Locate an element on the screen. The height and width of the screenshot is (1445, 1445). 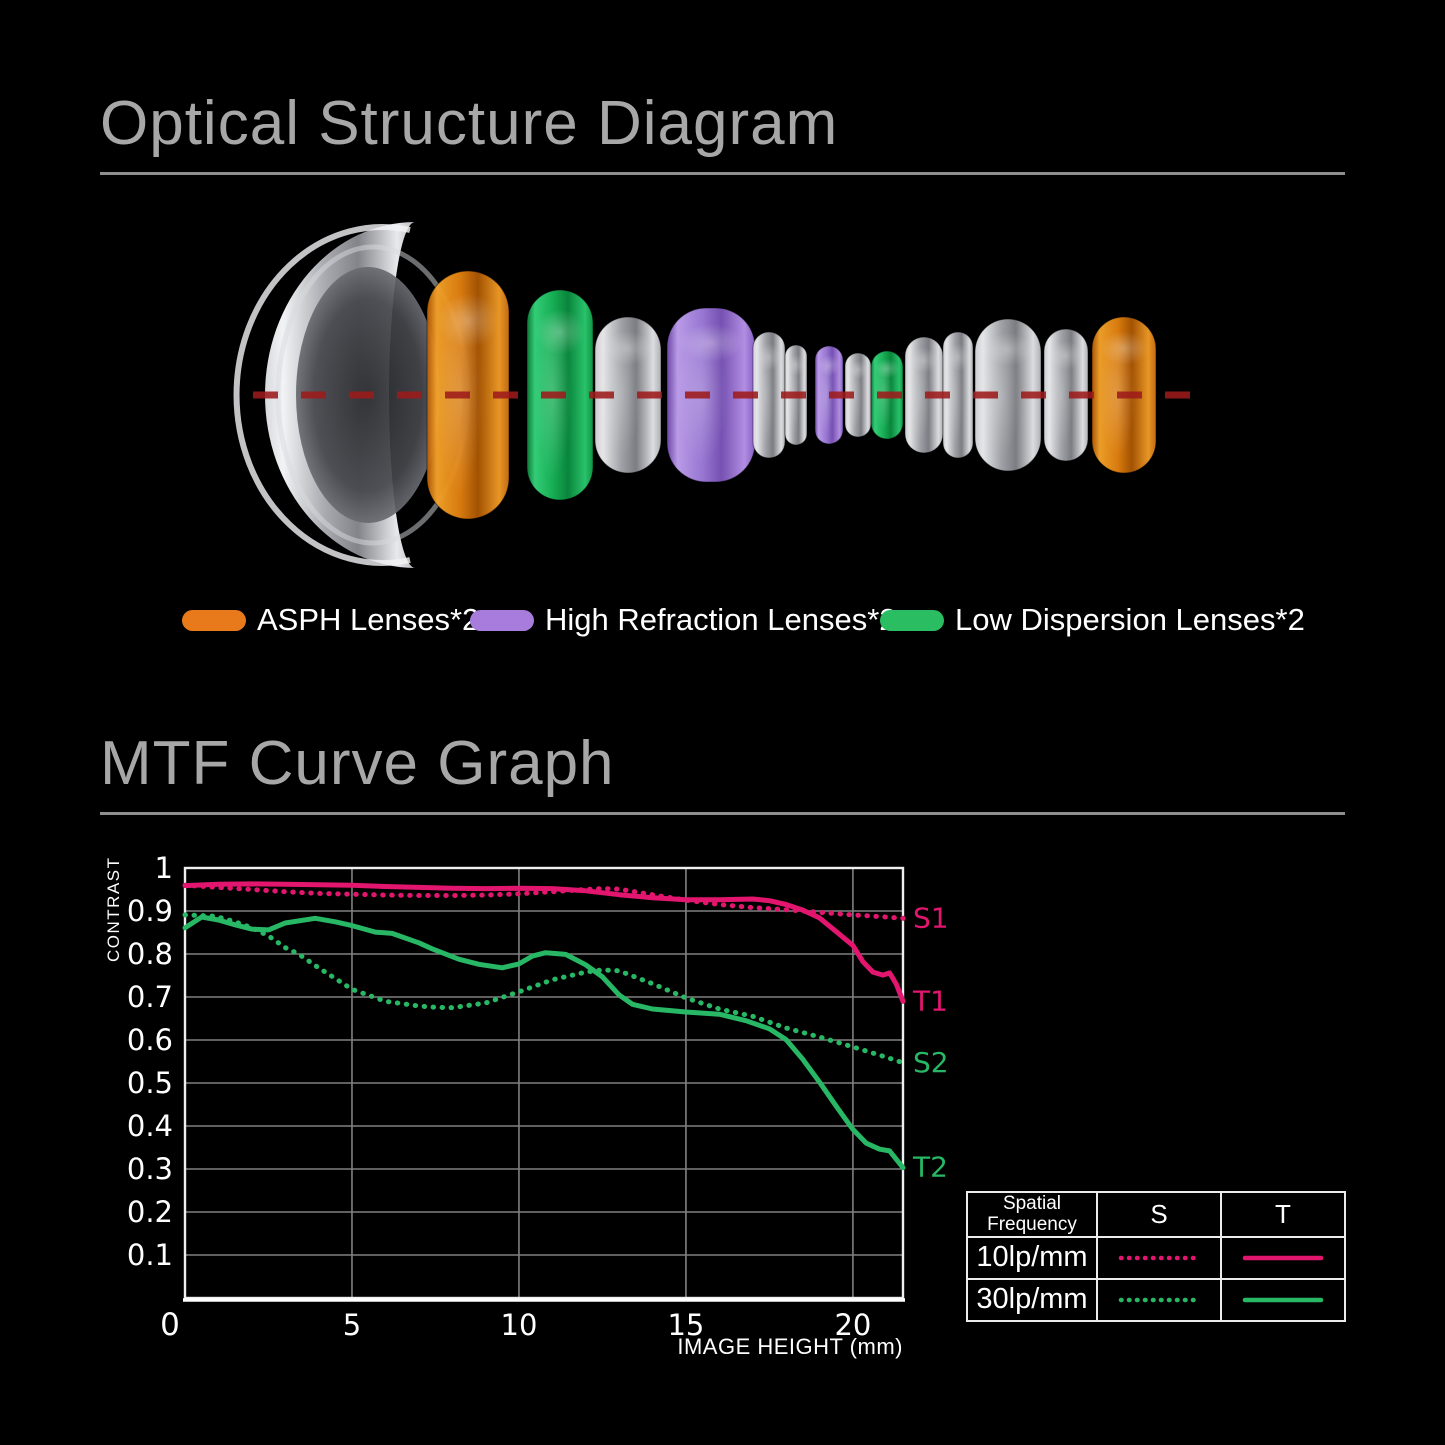
y-tick-label: 0.7 is located at coordinates (150, 997).